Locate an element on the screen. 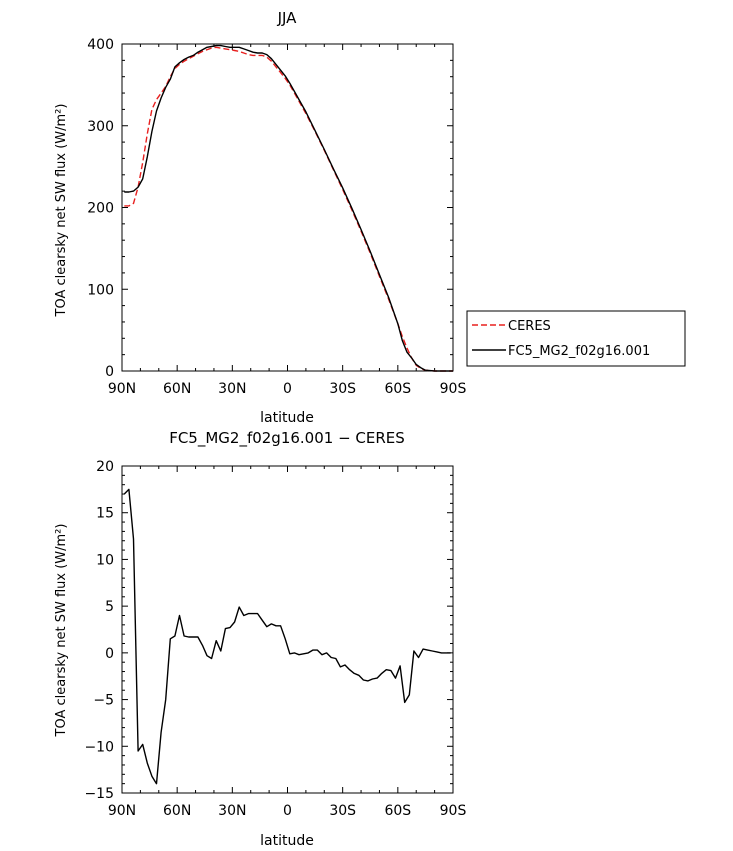 The image size is (733, 851). top-y-axis-label: TOA clearsky net SW flux (W/m²) is located at coordinates (61, 211).